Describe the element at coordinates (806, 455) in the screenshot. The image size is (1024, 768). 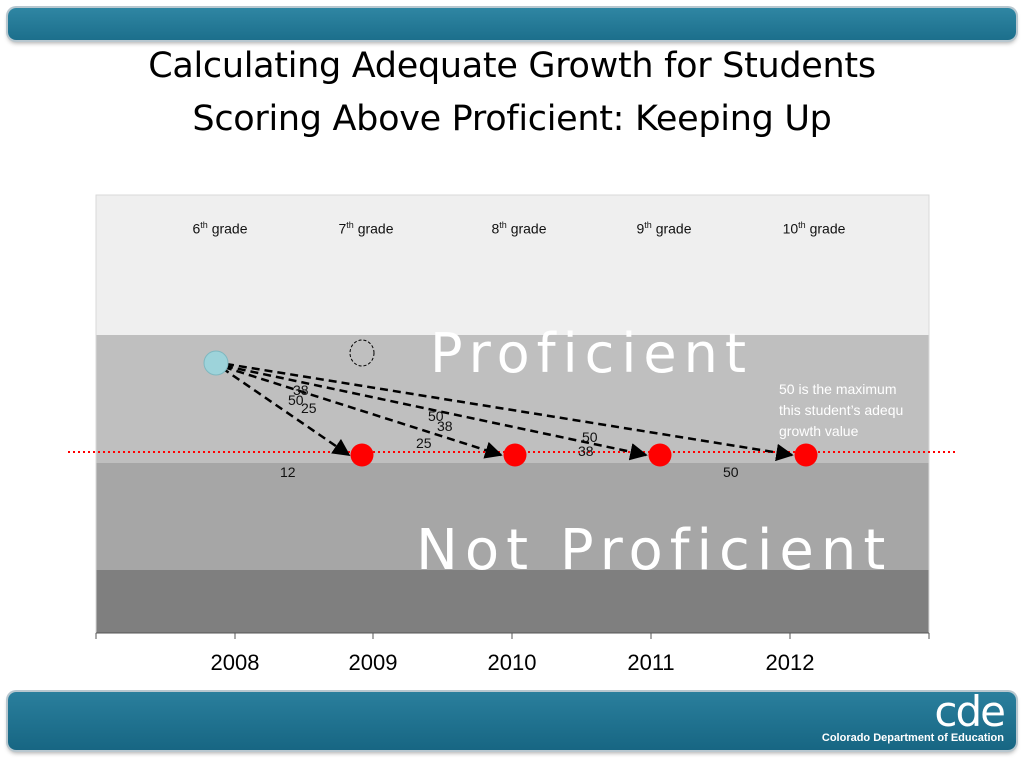
I see `target-dot-2012` at that location.